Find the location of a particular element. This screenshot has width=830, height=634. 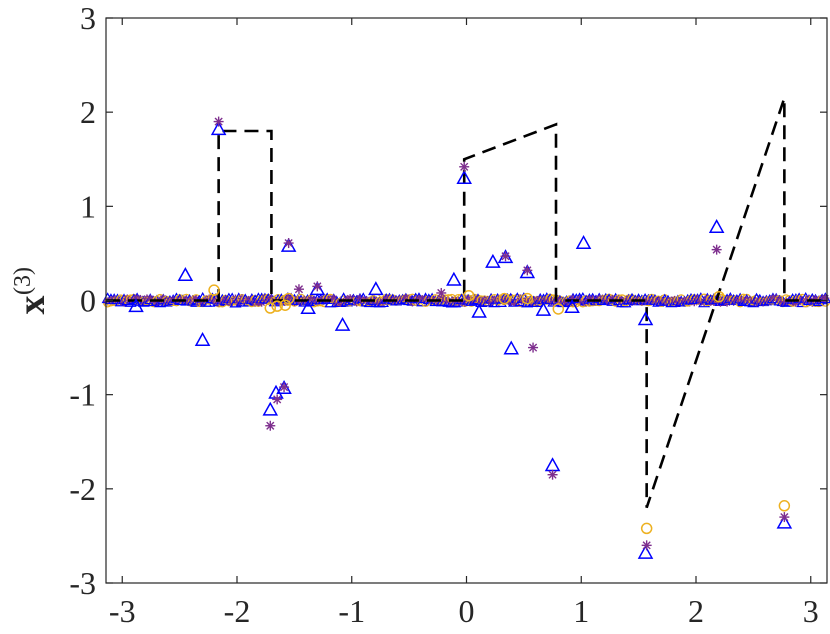

y-axis-label-text: x(3) is located at coordinates (31, 290).